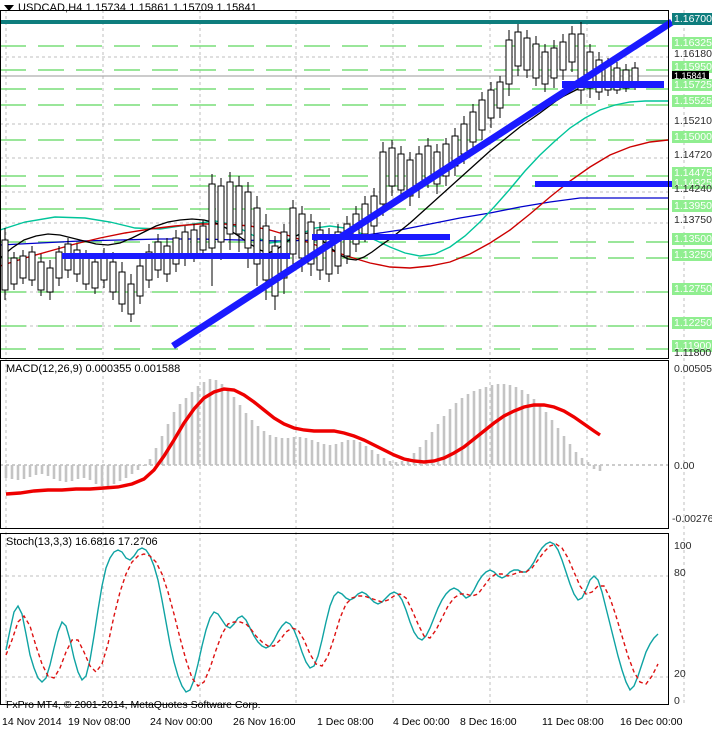 Image resolution: width=712 pixels, height=732 pixels. I want to click on price-label: 1.16325, so click(692, 43).